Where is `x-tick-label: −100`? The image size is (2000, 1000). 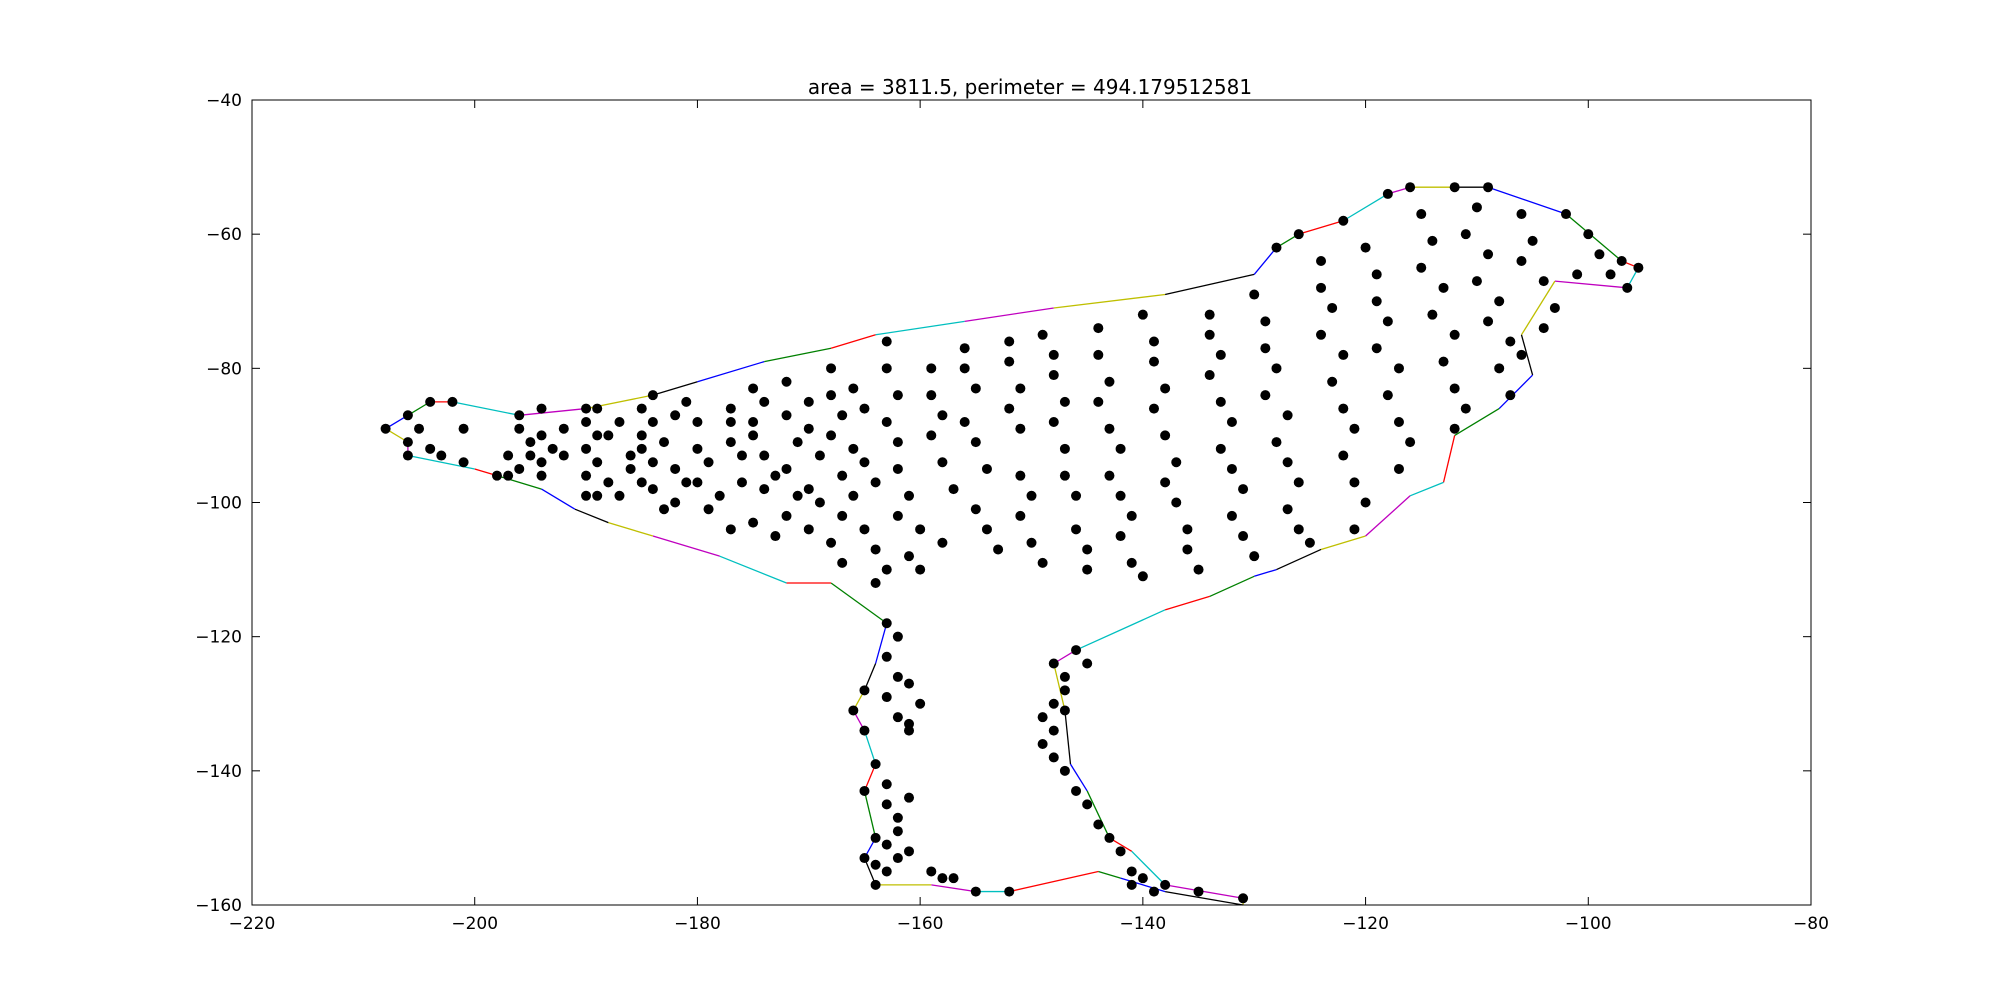
x-tick-label: −100 is located at coordinates (1588, 924).